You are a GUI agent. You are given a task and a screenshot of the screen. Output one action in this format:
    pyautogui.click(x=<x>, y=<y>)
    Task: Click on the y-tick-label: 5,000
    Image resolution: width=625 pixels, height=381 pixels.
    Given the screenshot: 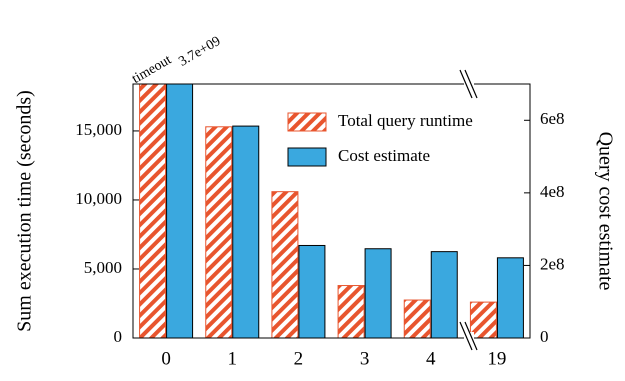 What is the action you would take?
    pyautogui.click(x=103, y=267)
    